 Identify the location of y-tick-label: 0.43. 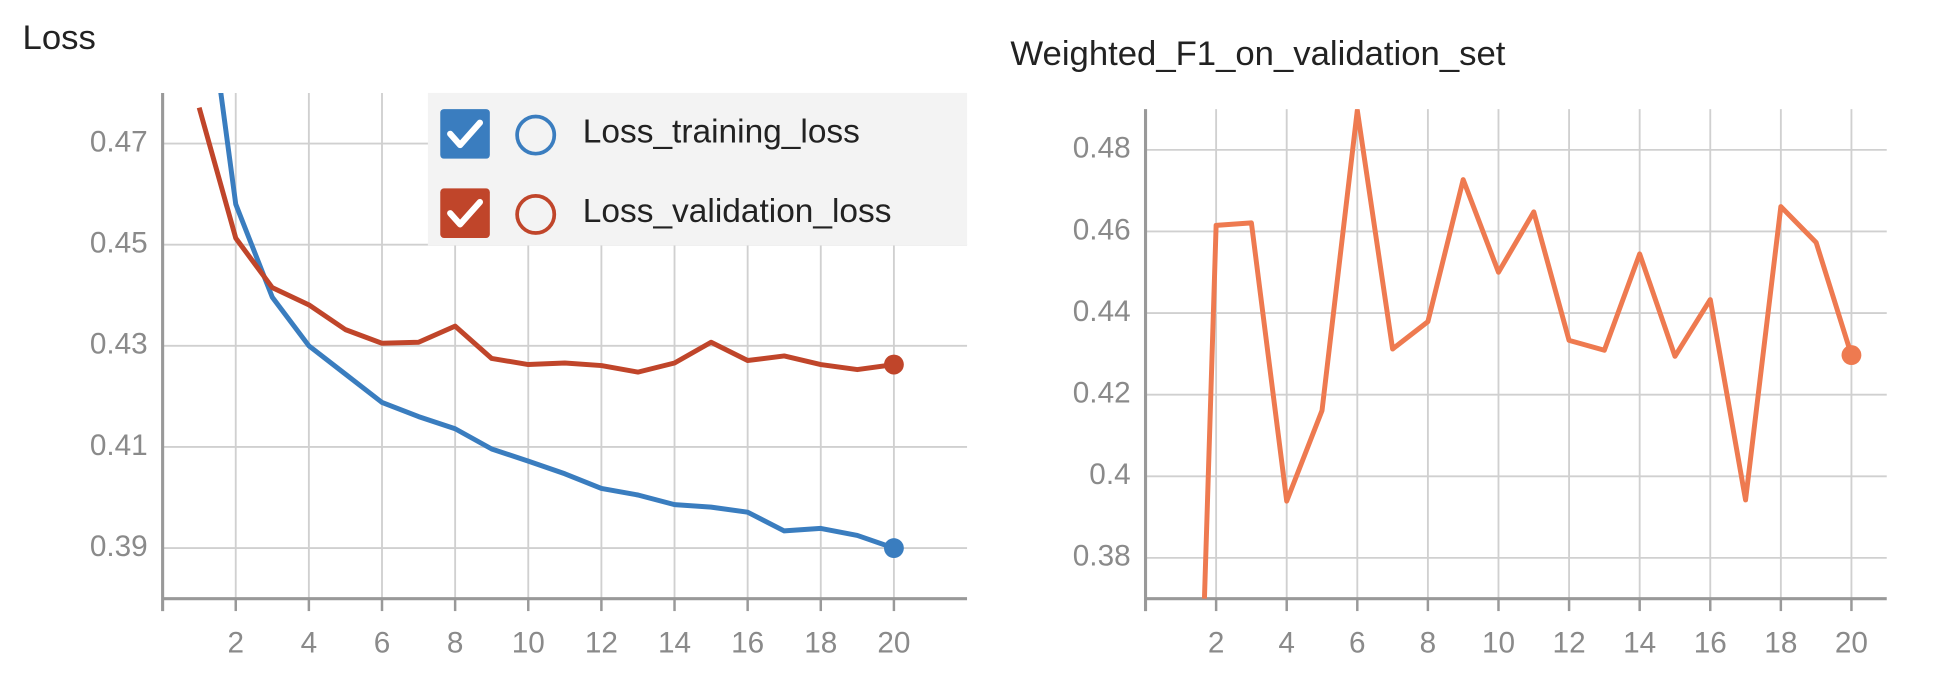
(119, 344).